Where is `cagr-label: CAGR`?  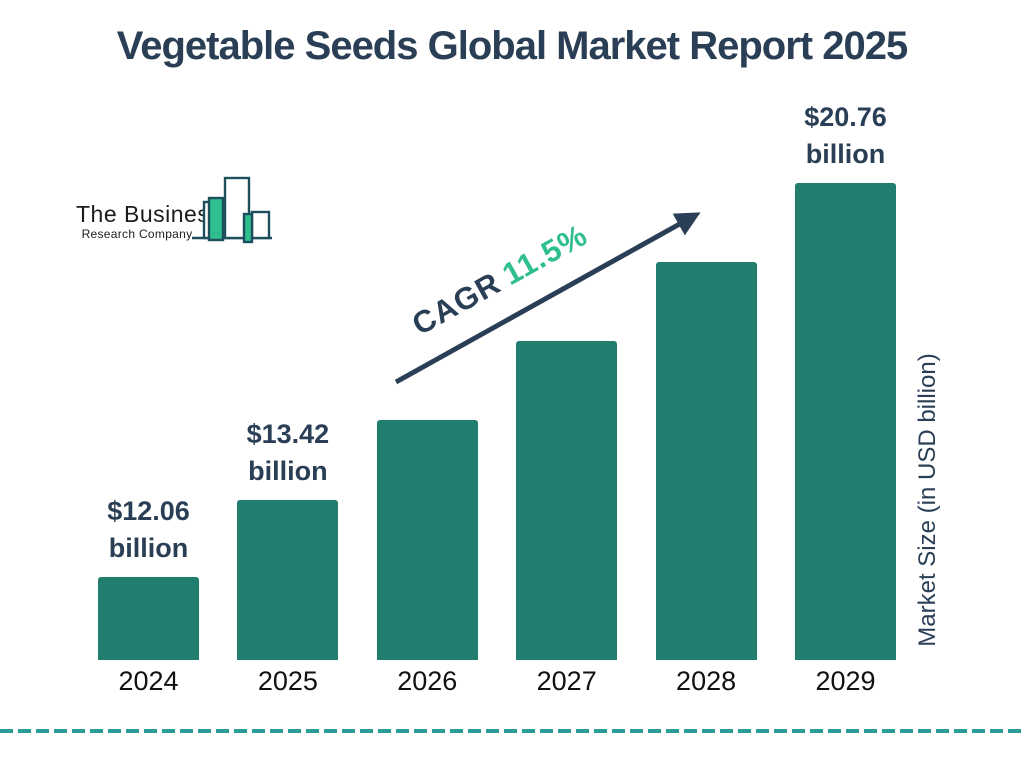 cagr-label: CAGR is located at coordinates (456, 304).